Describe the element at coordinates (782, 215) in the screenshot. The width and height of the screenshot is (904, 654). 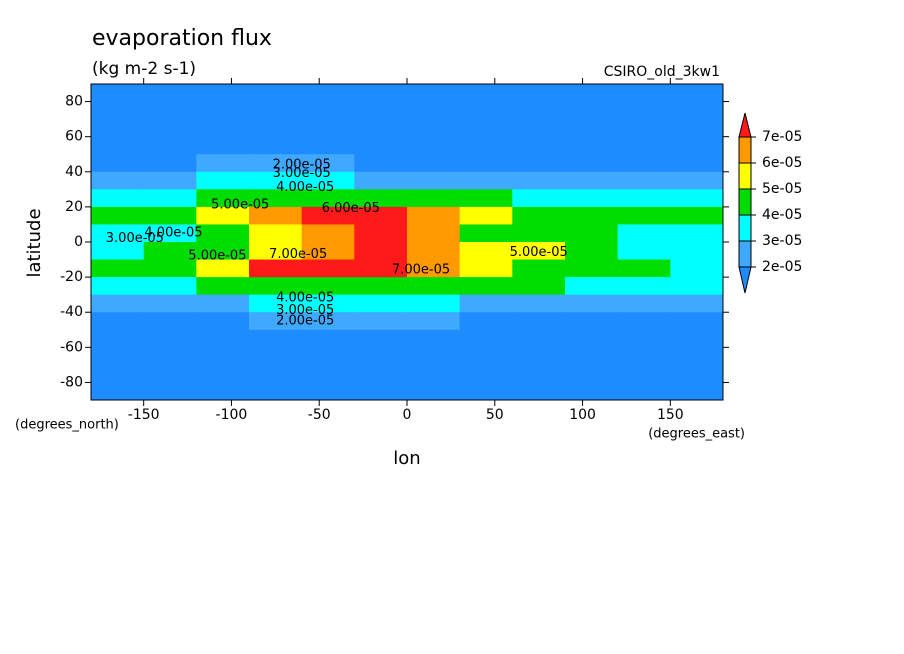
I see `colorbar-label: 4e-05` at that location.